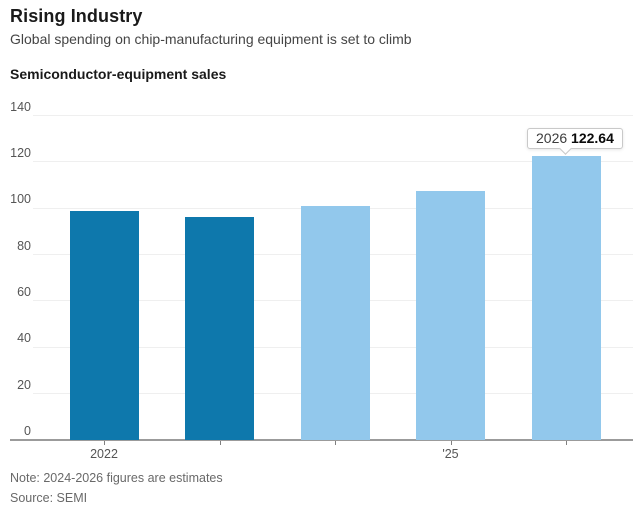 Image resolution: width=633 pixels, height=516 pixels. I want to click on y-axis-label-140: 140, so click(20, 106).